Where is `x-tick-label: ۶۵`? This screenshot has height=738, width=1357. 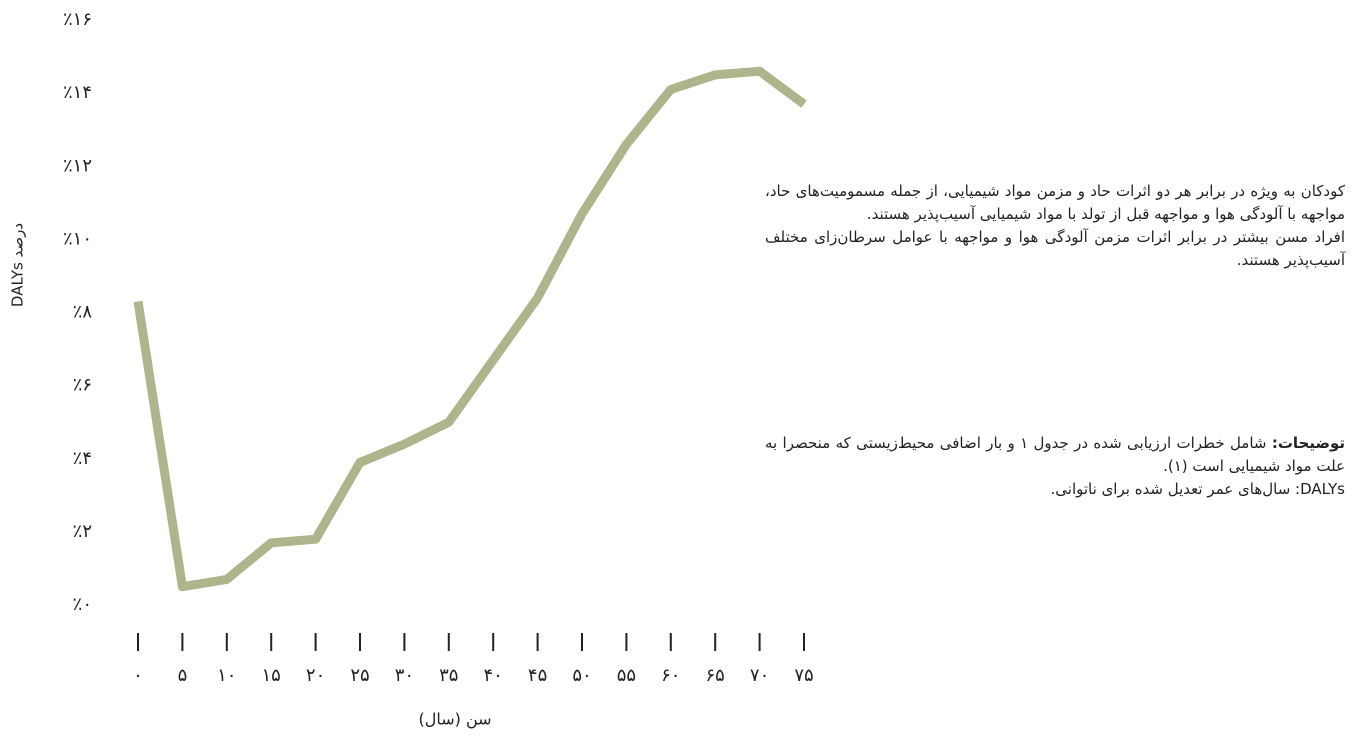 x-tick-label: ۶۵ is located at coordinates (715, 675).